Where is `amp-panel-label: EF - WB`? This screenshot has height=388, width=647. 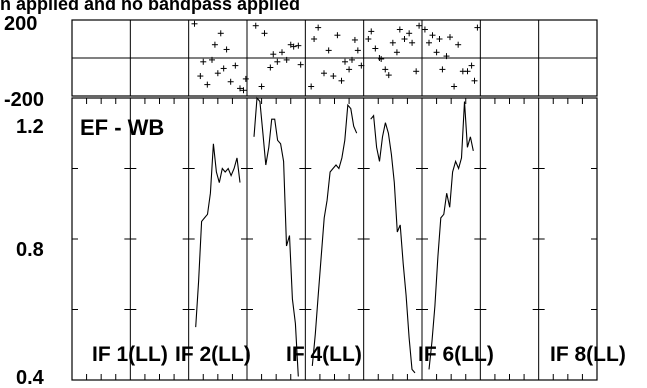
amp-panel-label: EF - WB is located at coordinates (122, 127).